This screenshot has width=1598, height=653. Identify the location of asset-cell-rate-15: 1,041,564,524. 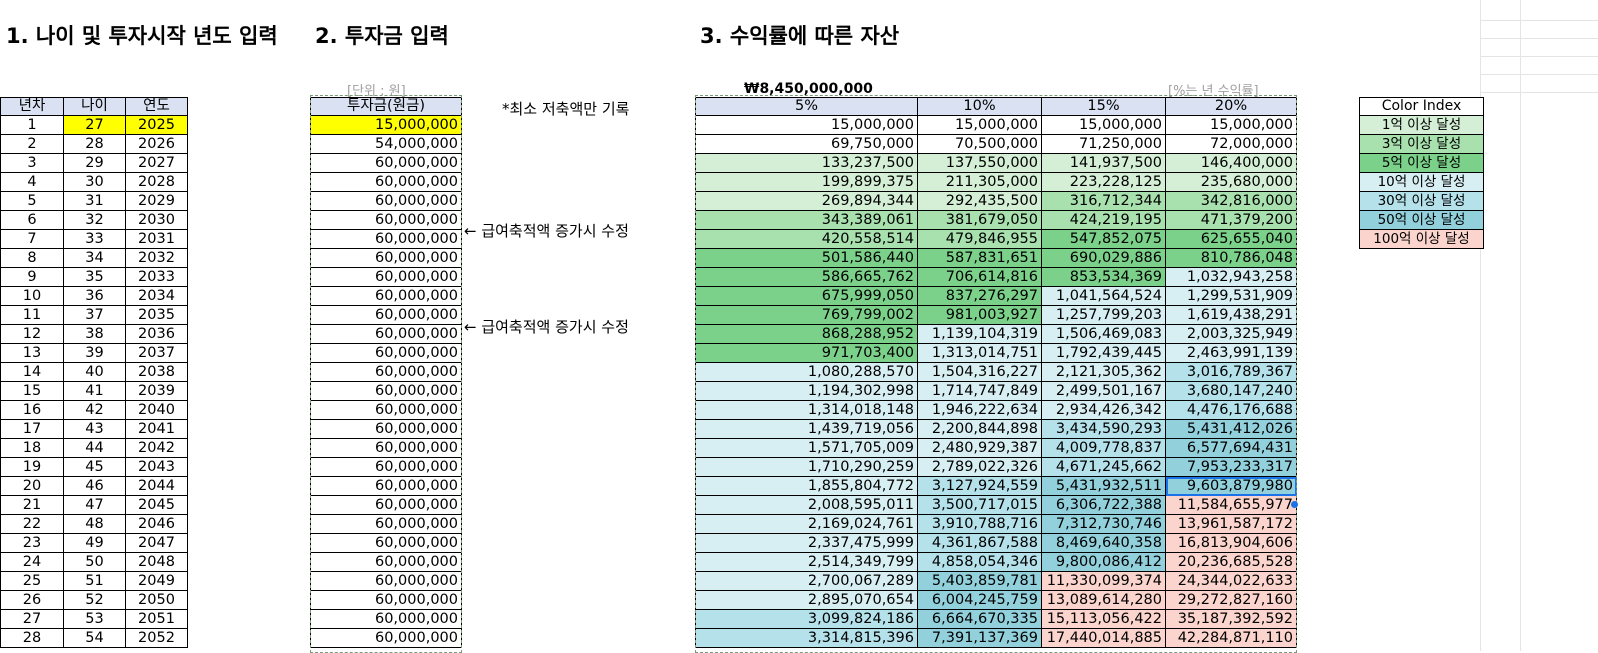
(1103, 296).